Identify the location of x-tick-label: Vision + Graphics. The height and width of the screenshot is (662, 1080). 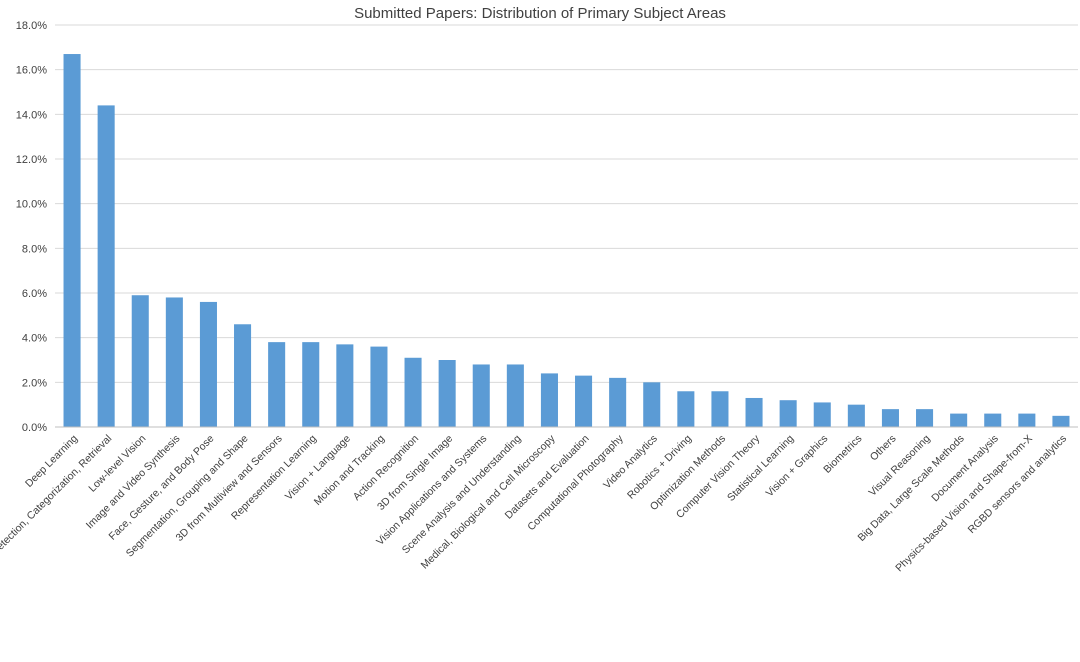
(797, 466).